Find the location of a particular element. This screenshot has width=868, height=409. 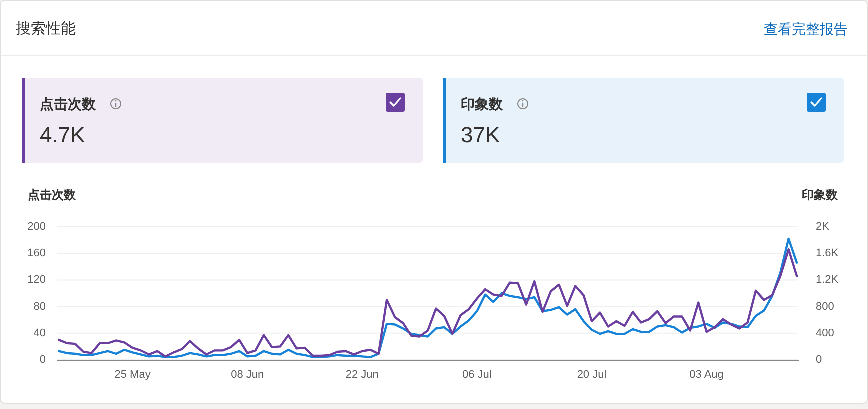

y-tick-label: 0 is located at coordinates (43, 360).